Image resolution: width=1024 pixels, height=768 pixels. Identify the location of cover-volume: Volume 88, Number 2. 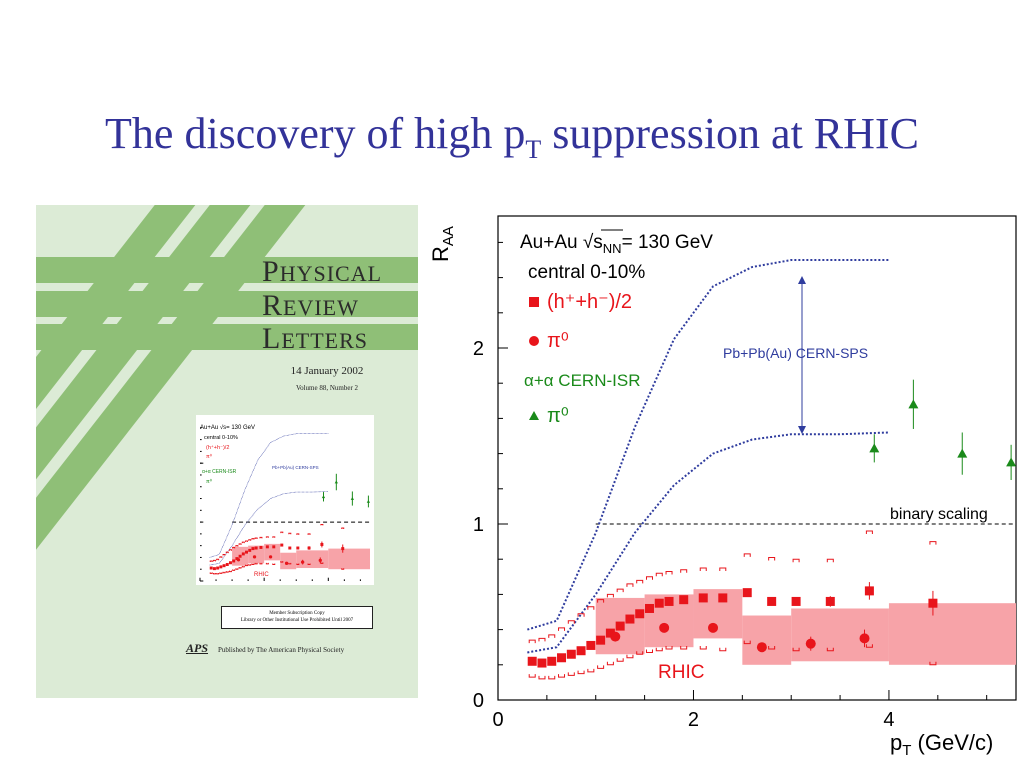
(327, 388).